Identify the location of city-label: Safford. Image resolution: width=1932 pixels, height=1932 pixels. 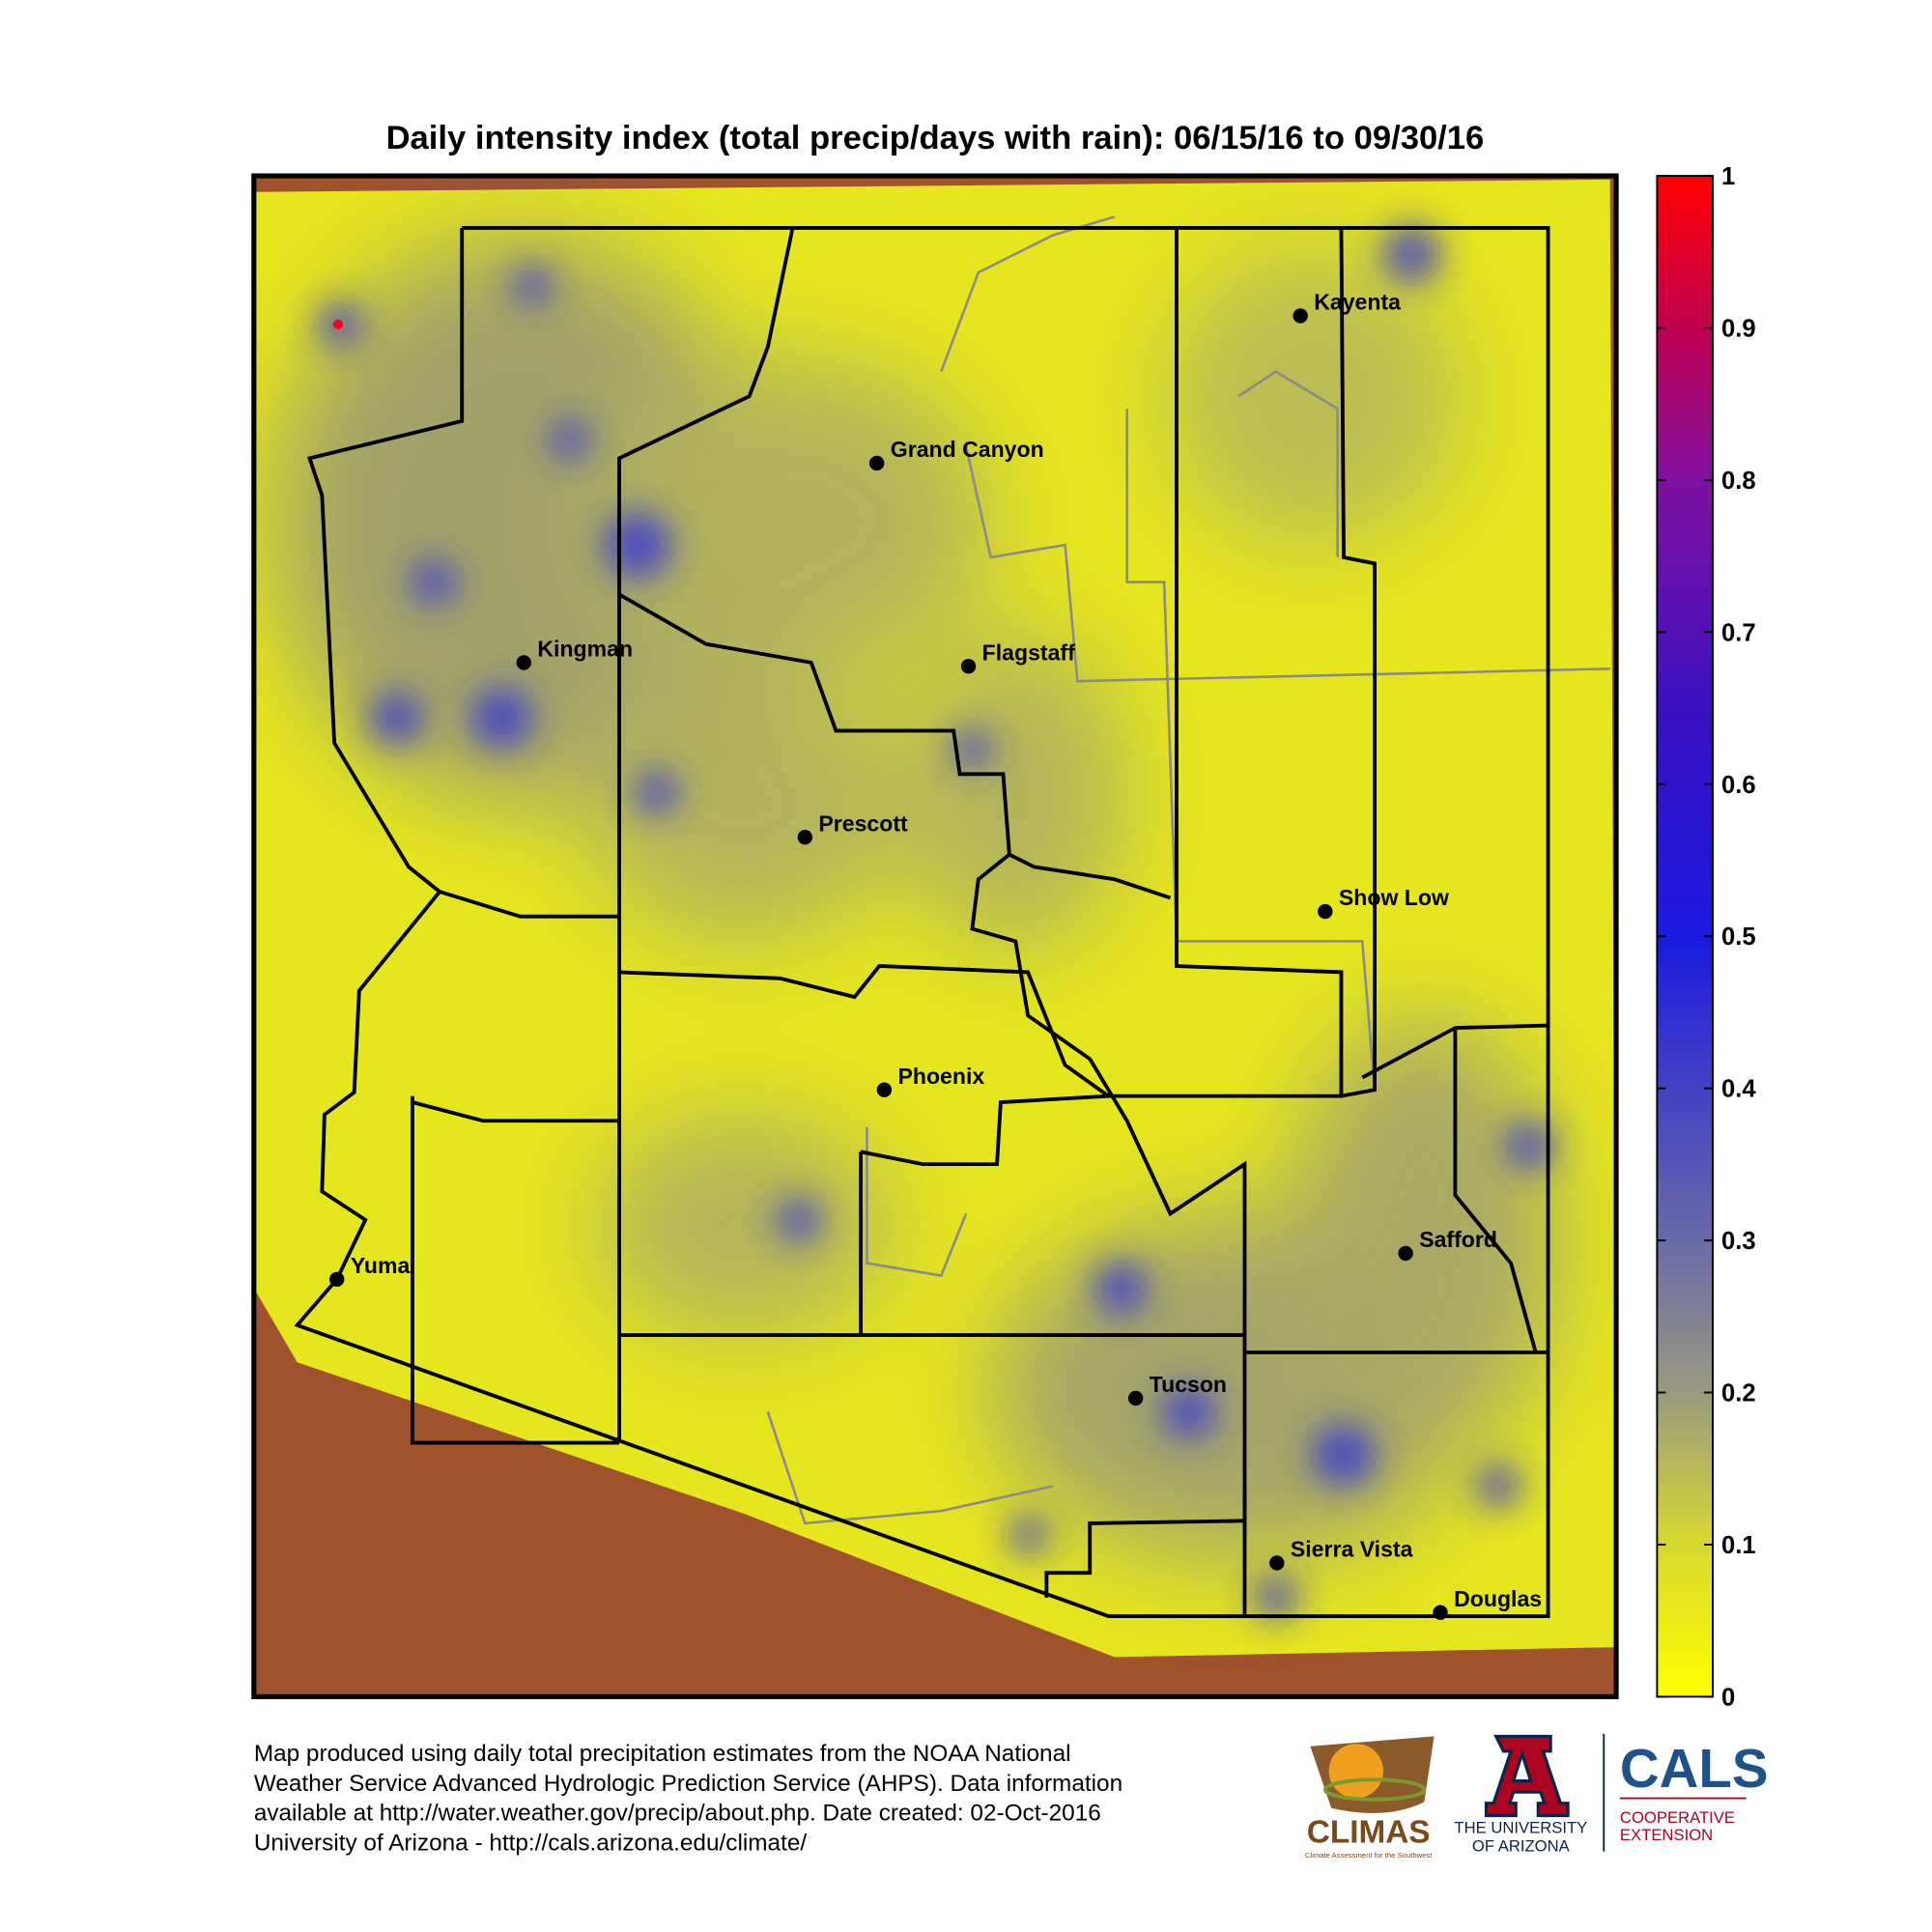
(1458, 1239).